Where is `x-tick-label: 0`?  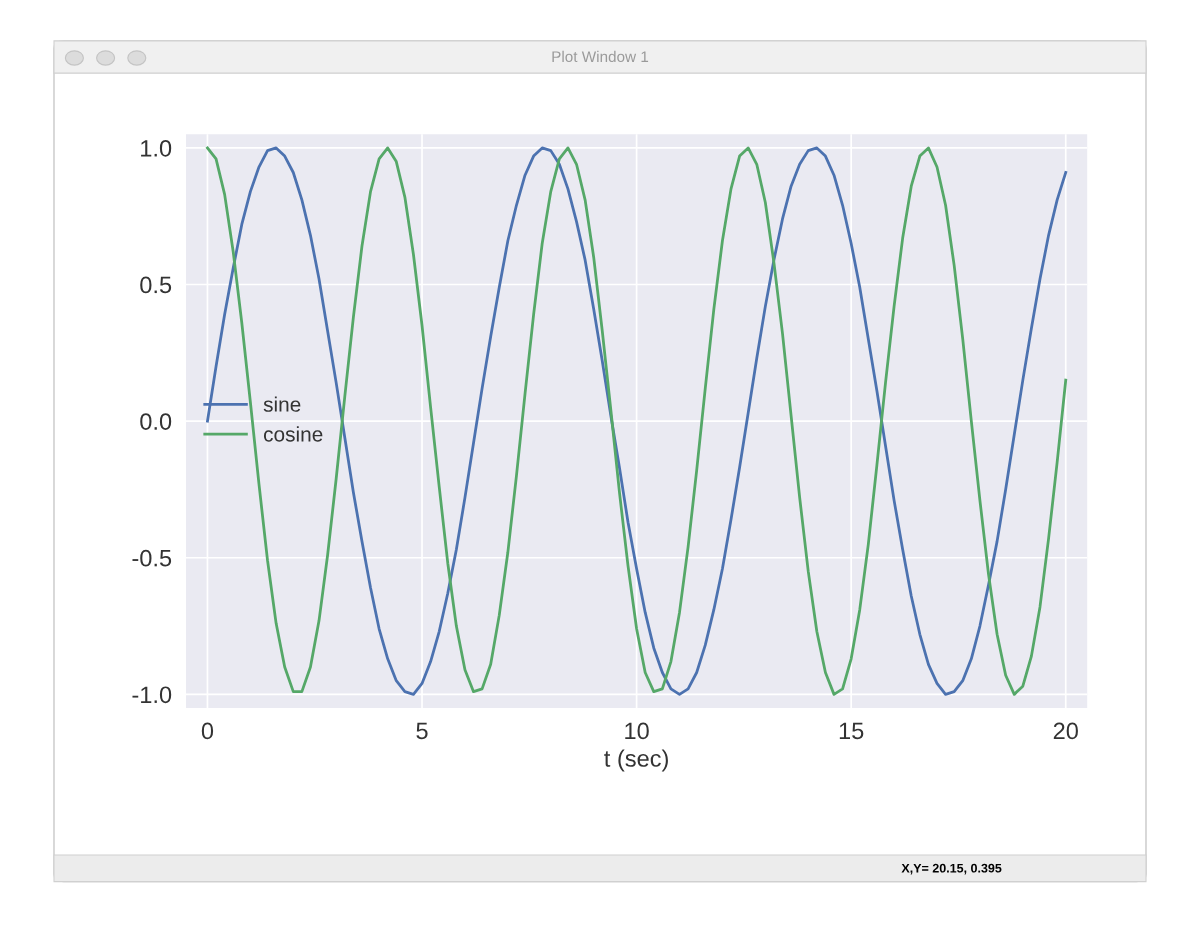
x-tick-label: 0 is located at coordinates (207, 731).